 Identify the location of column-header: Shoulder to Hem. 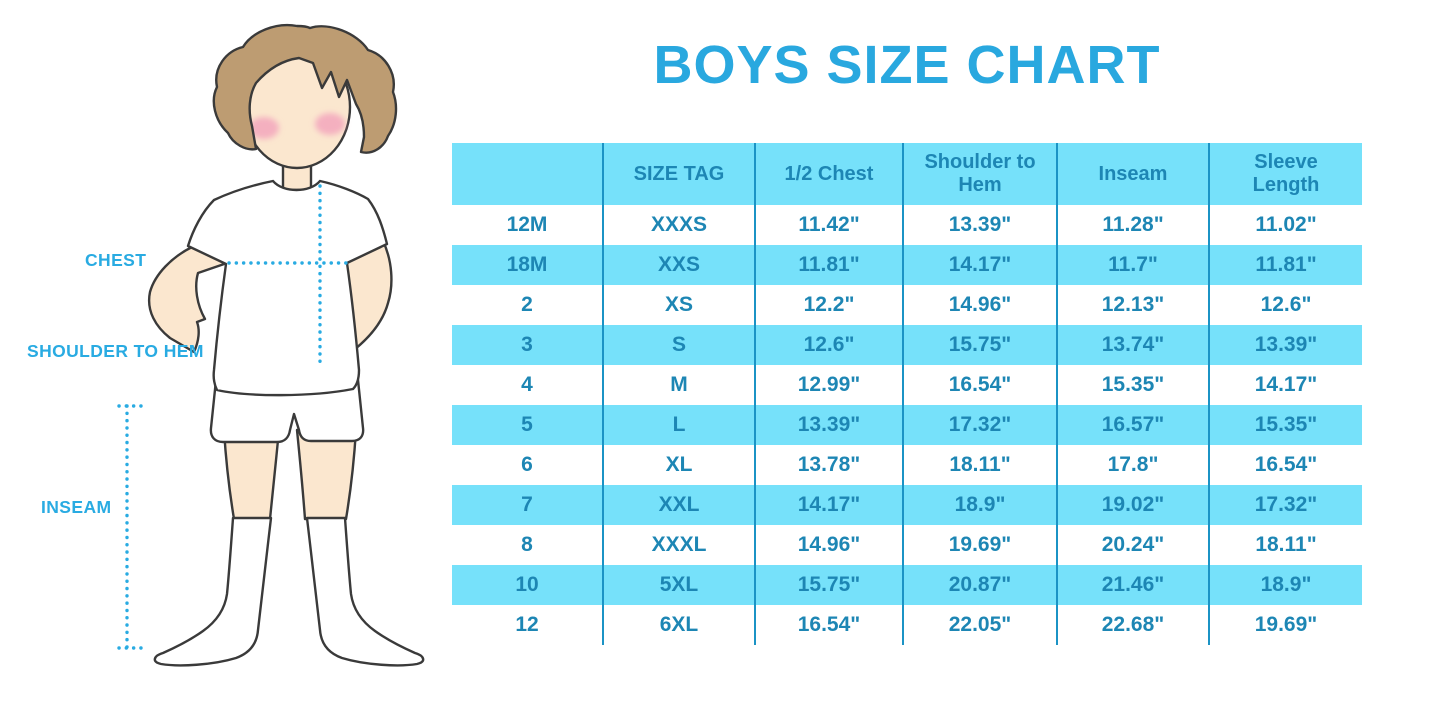
(979, 174).